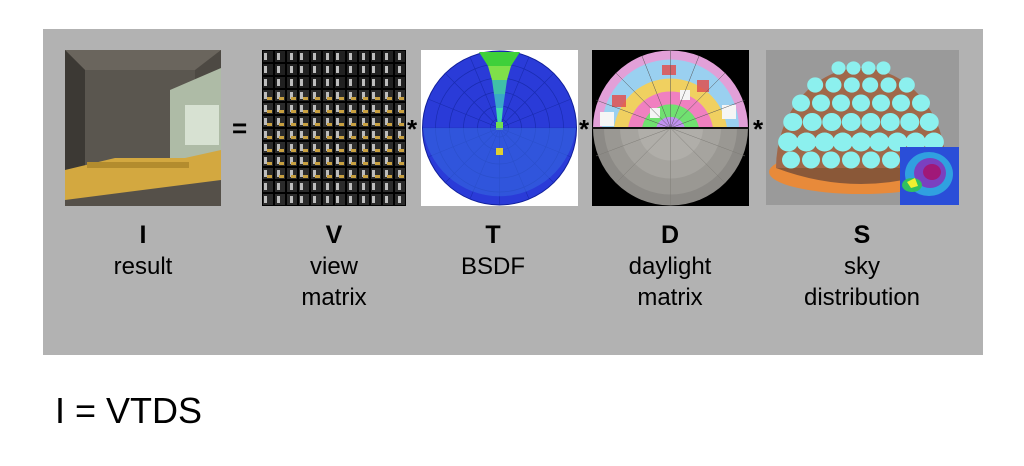  I want to click on term-description: sky, so click(862, 266).